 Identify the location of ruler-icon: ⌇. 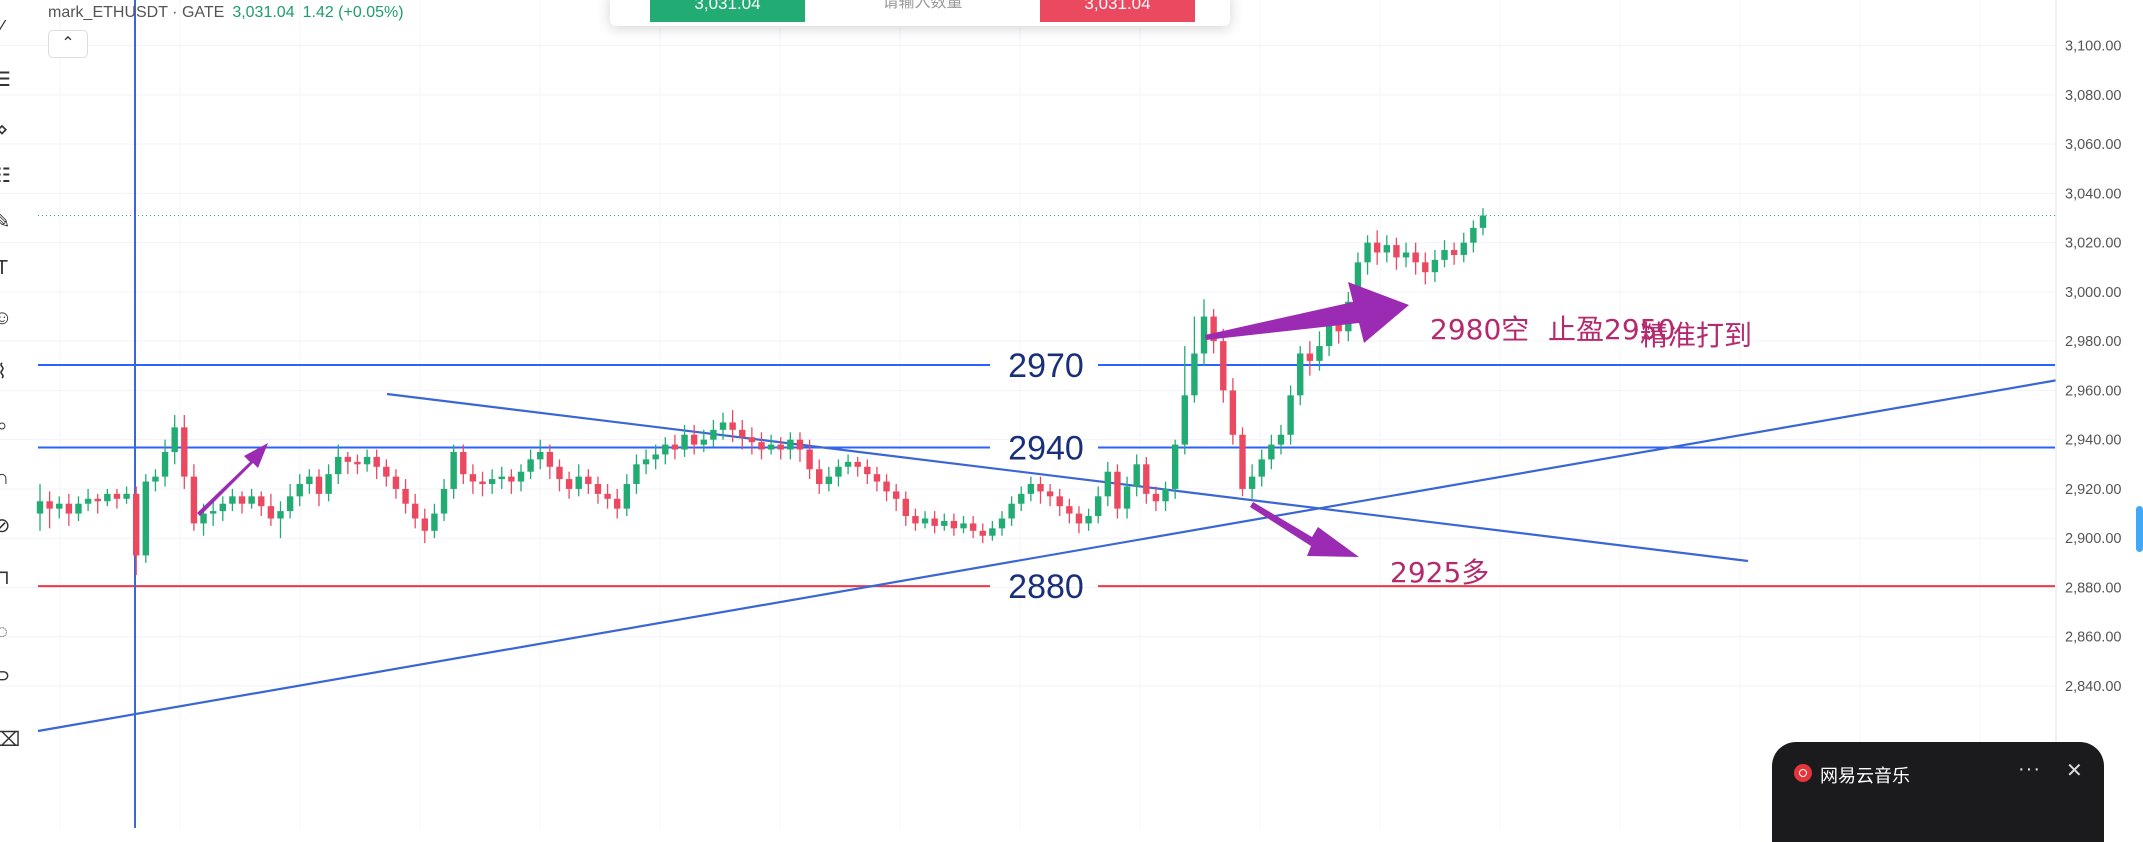
(3, 372).